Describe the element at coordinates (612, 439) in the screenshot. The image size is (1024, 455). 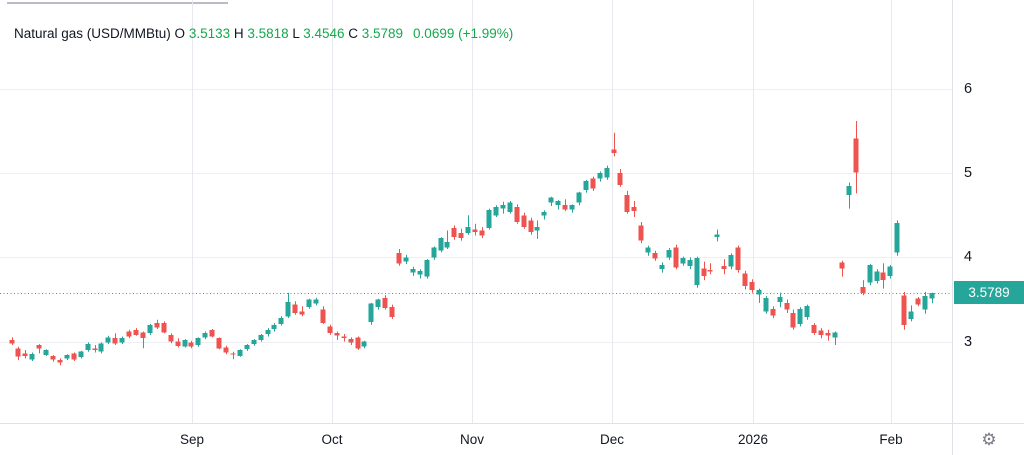
I see `time-tick-label: Dec` at that location.